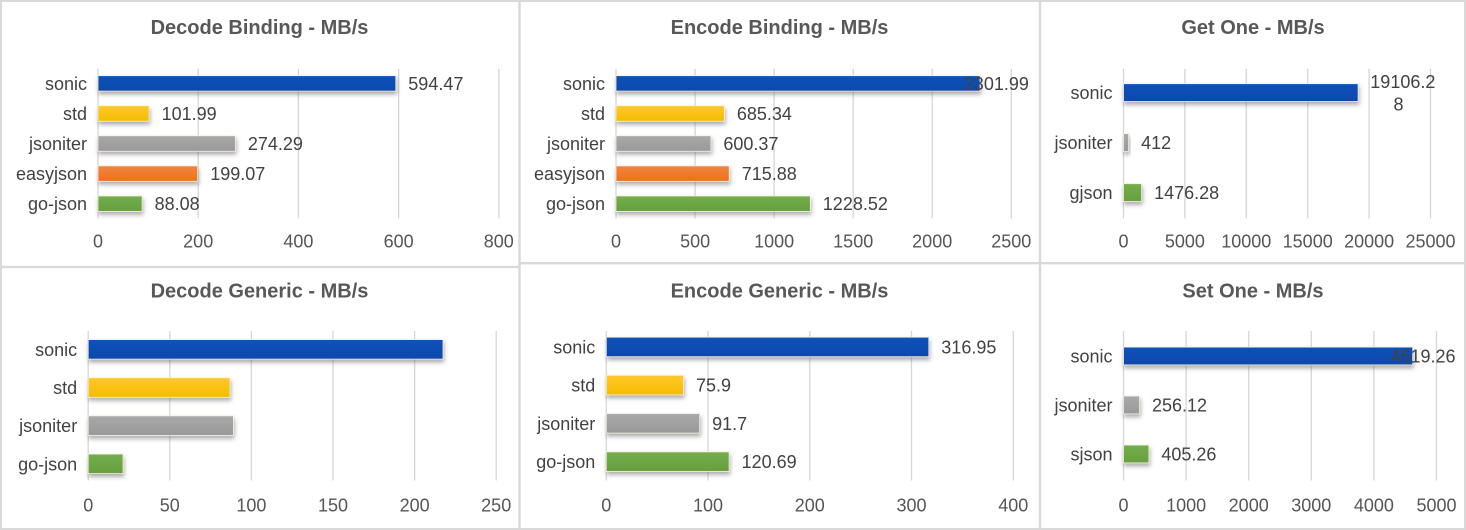  Describe the element at coordinates (1252, 28) in the screenshot. I see `svg-text: Get One - MB/s` at that location.